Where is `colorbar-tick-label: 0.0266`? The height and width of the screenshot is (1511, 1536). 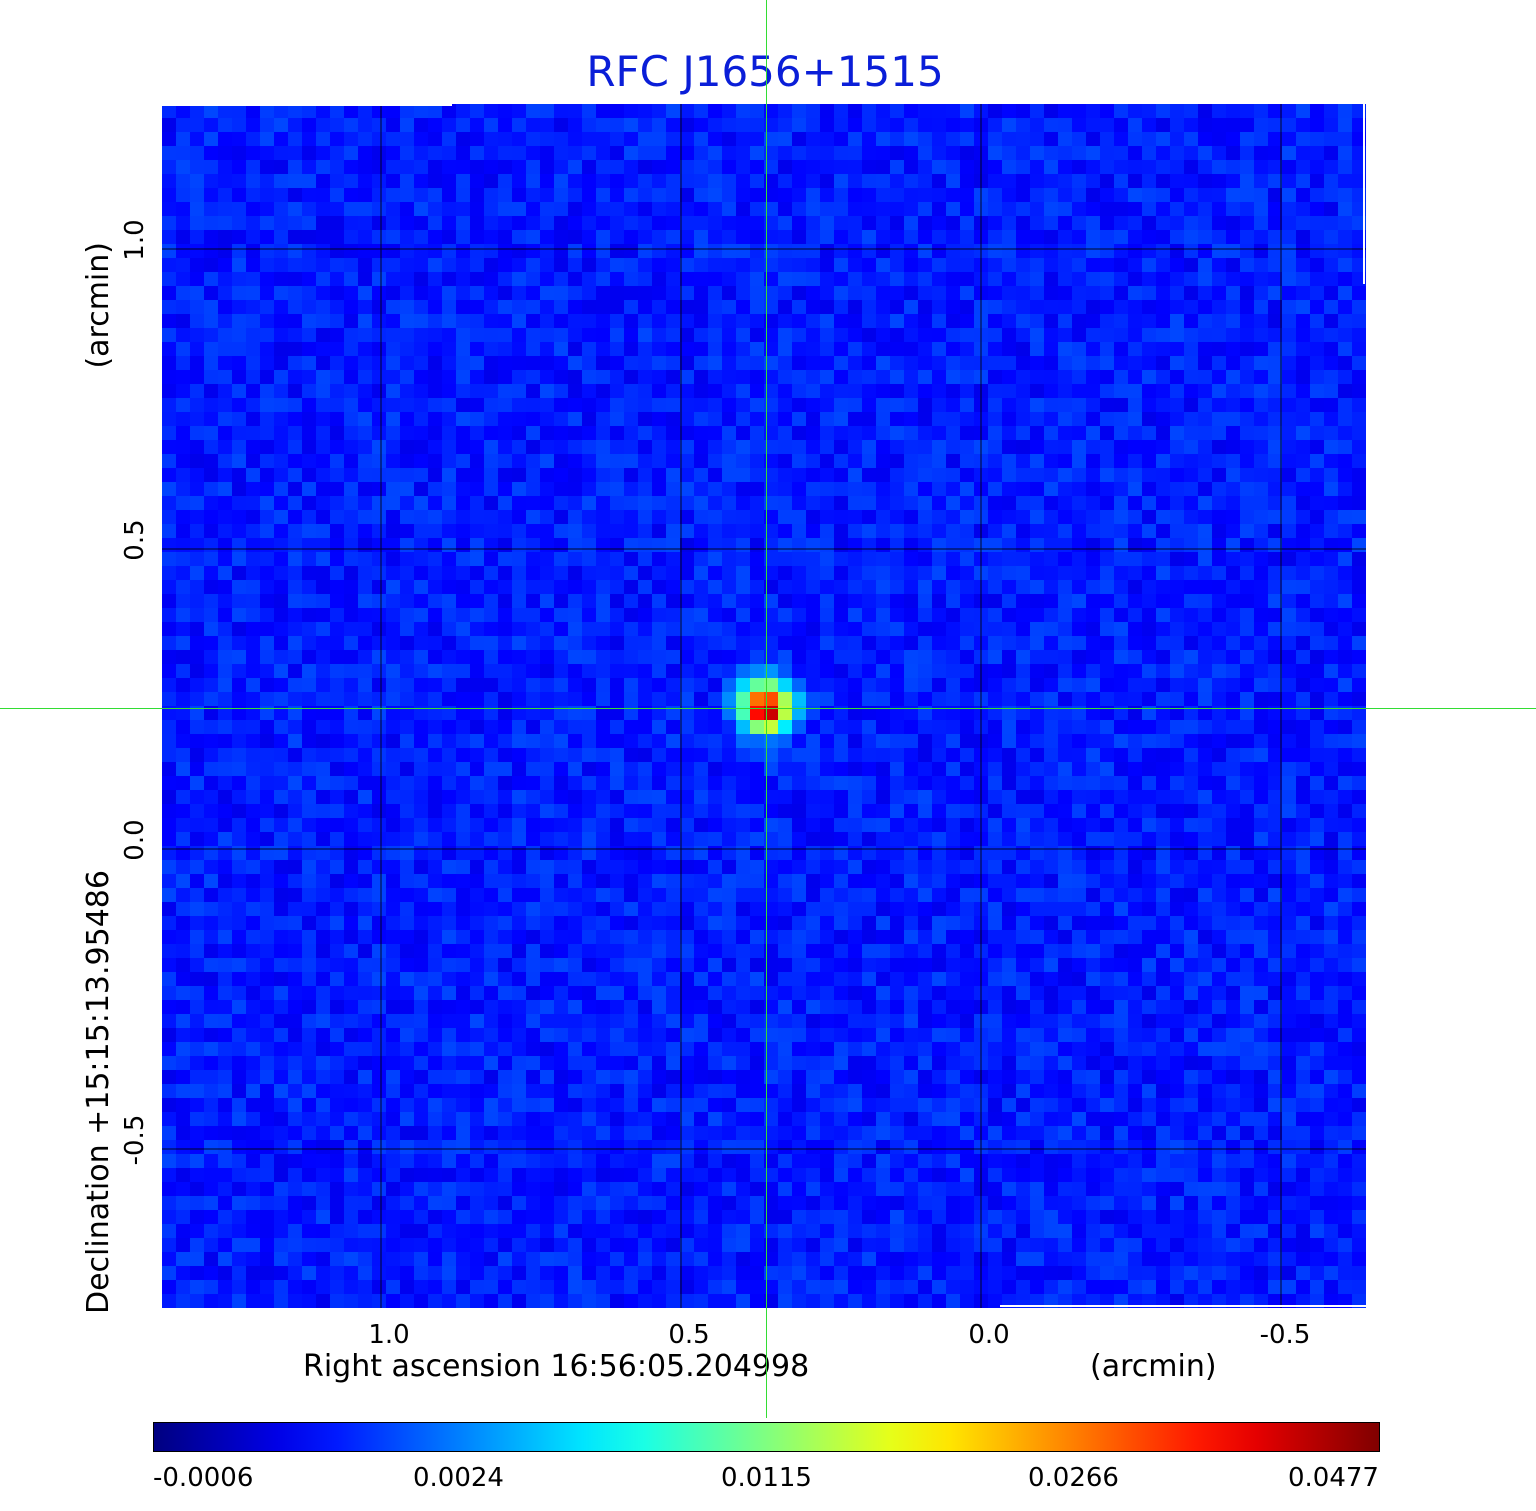
colorbar-tick-label: 0.0266 is located at coordinates (1073, 1478).